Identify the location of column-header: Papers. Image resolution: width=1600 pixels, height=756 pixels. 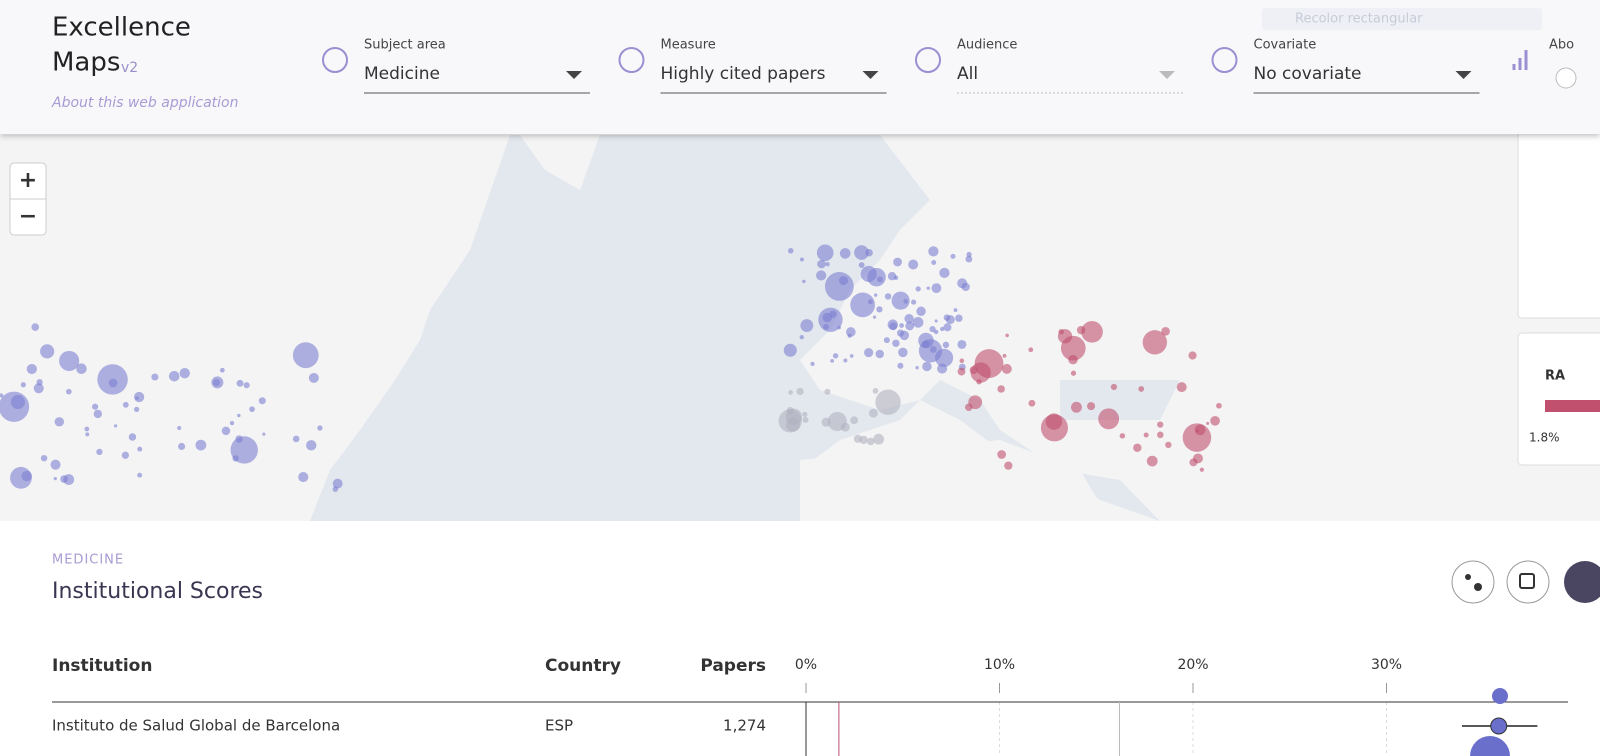
(733, 666).